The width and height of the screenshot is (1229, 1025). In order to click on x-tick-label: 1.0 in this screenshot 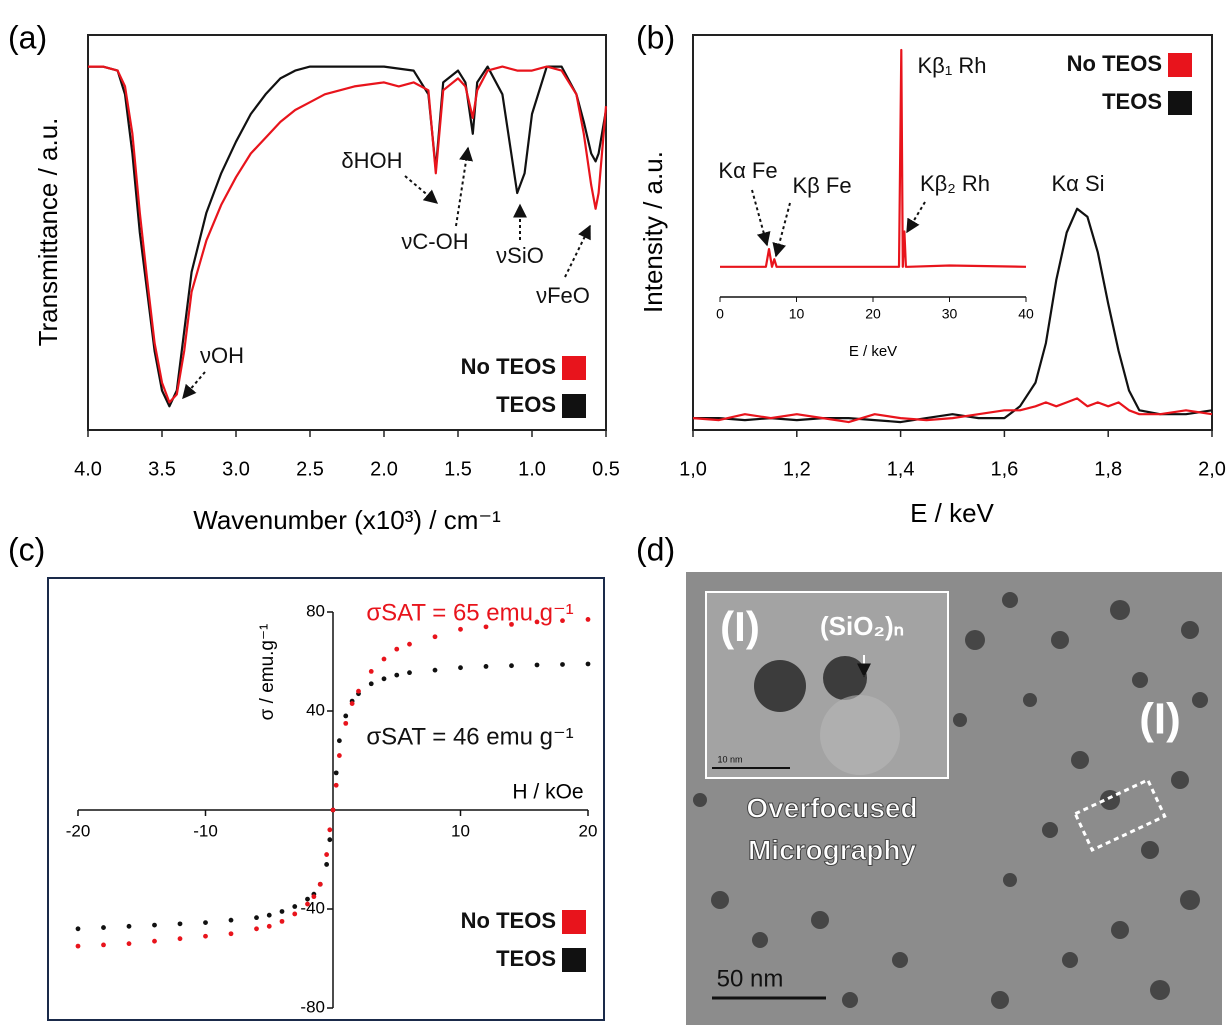, I will do `click(532, 469)`.